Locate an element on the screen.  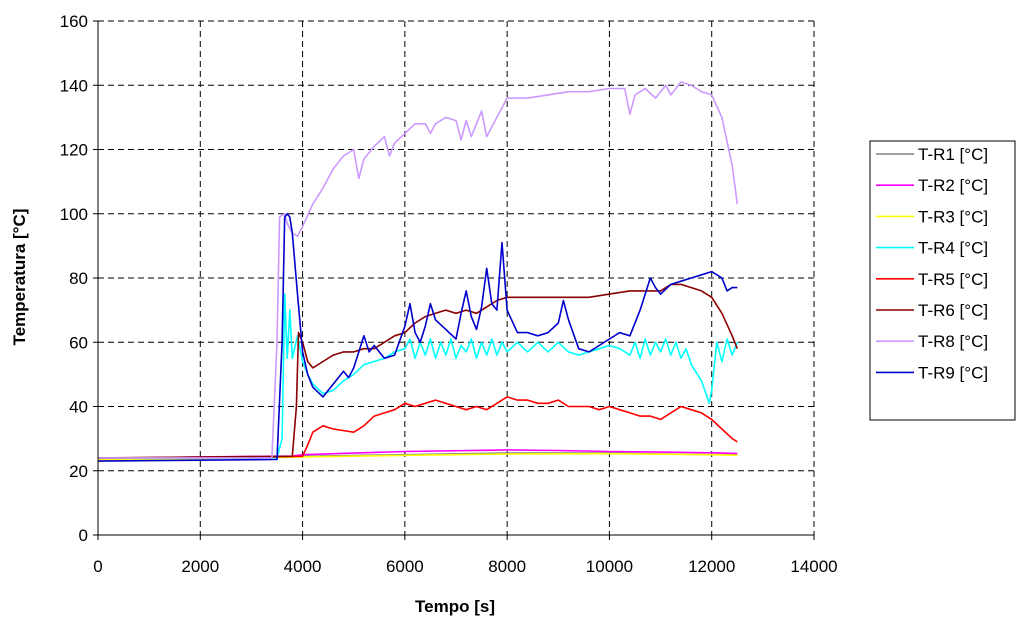
y-tick-label: 40 is located at coordinates (78, 407).